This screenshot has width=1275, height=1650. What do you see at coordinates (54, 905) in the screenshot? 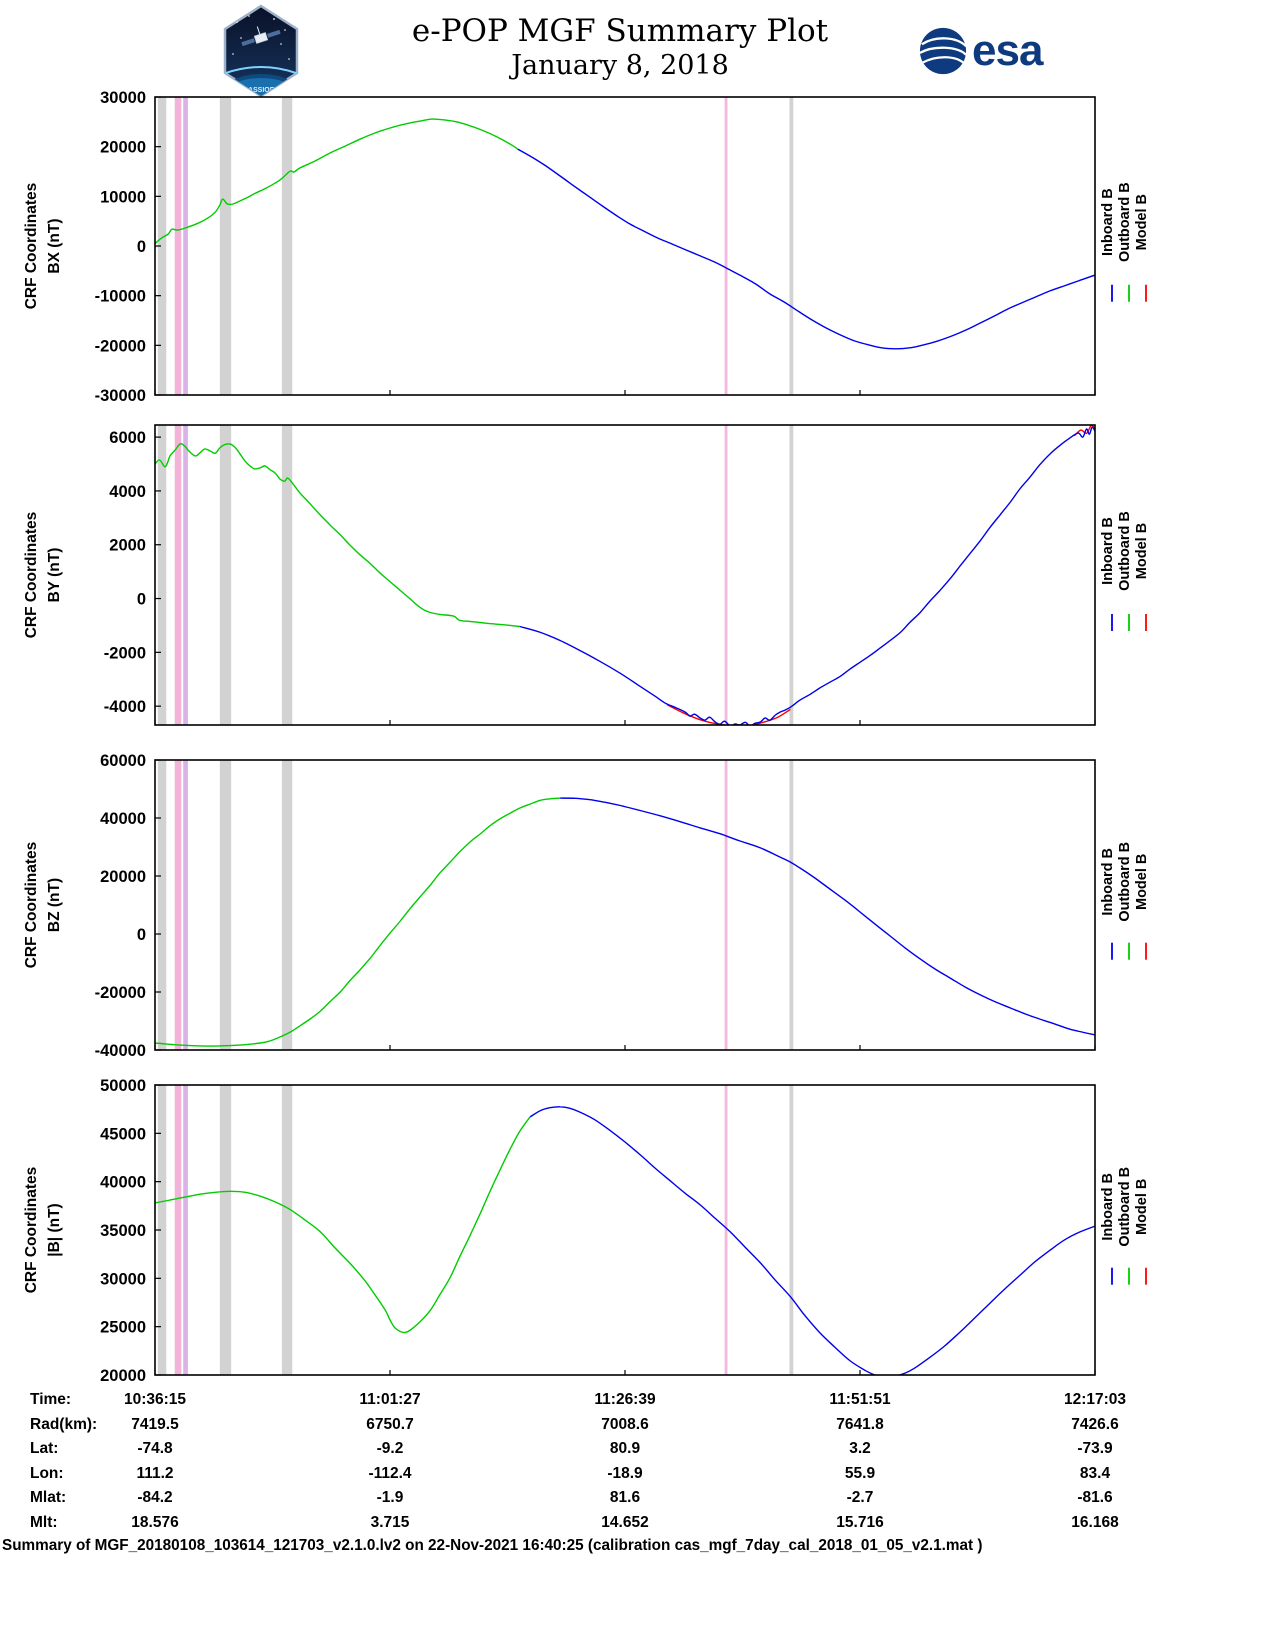
I see `y-axis-label: BZ (nT)` at bounding box center [54, 905].